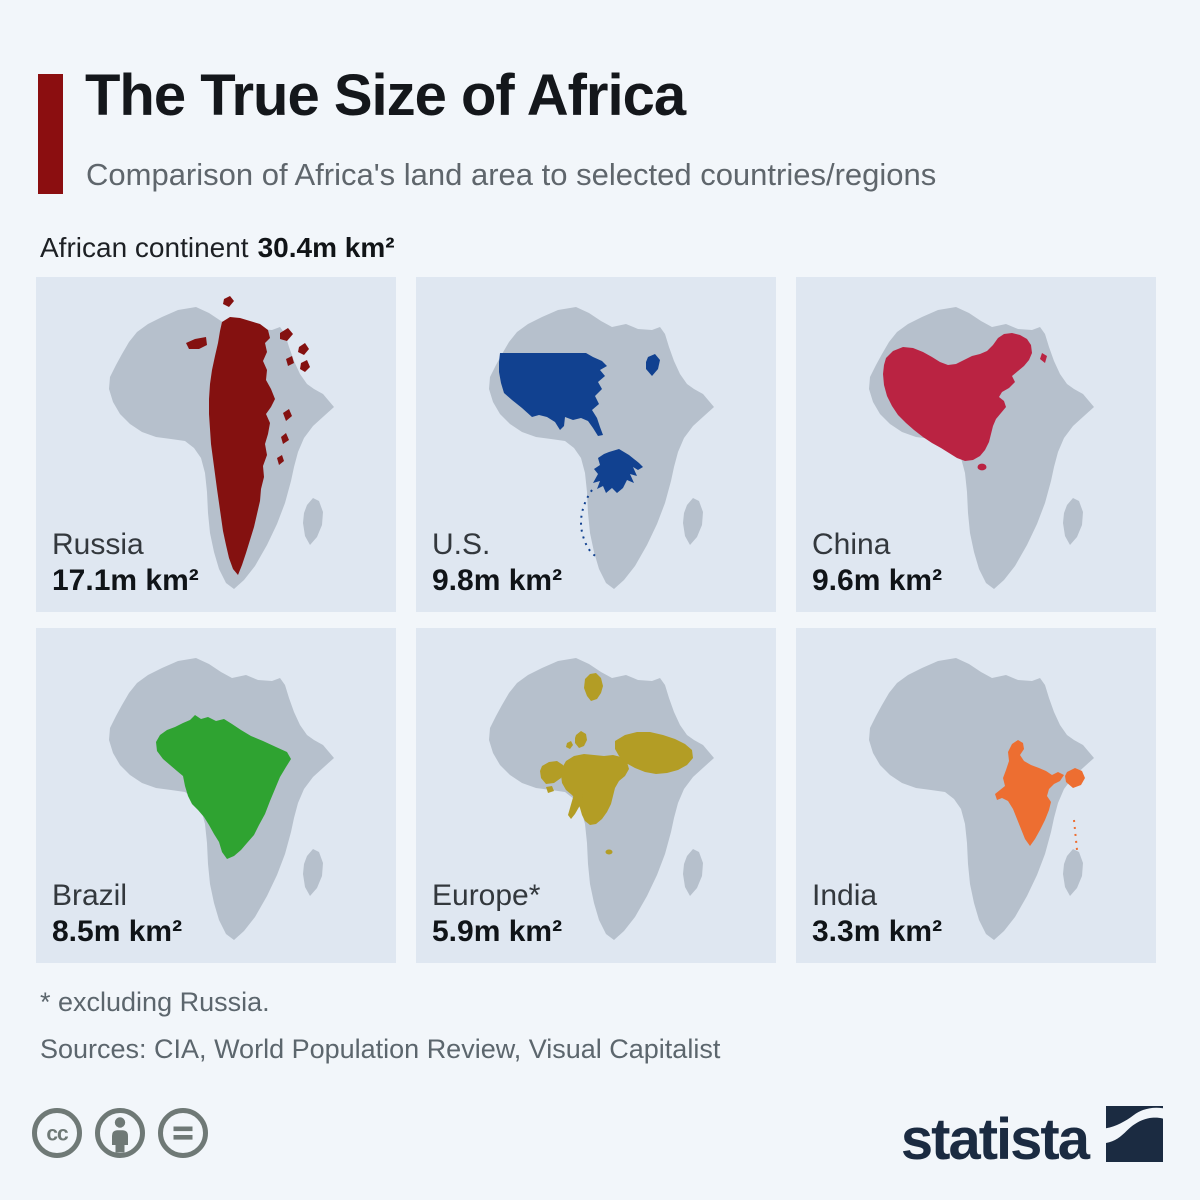 This screenshot has width=1200, height=1200. I want to click on panel-label: Brazil 8.5m km², so click(117, 913).